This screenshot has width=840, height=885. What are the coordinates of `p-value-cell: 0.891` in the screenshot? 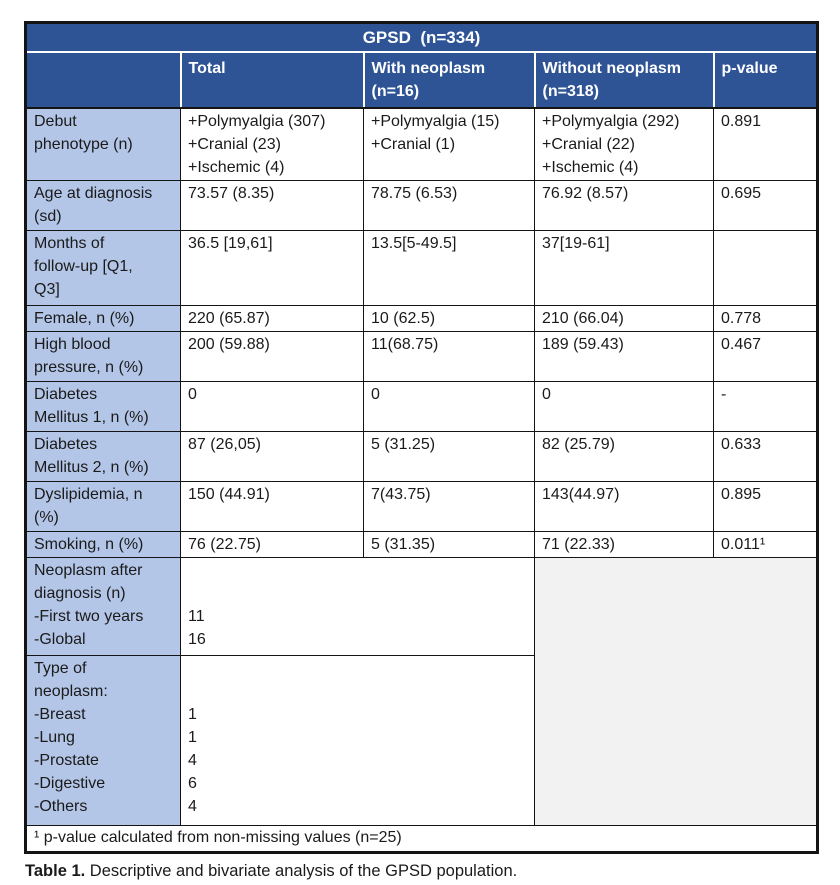 It's located at (765, 144).